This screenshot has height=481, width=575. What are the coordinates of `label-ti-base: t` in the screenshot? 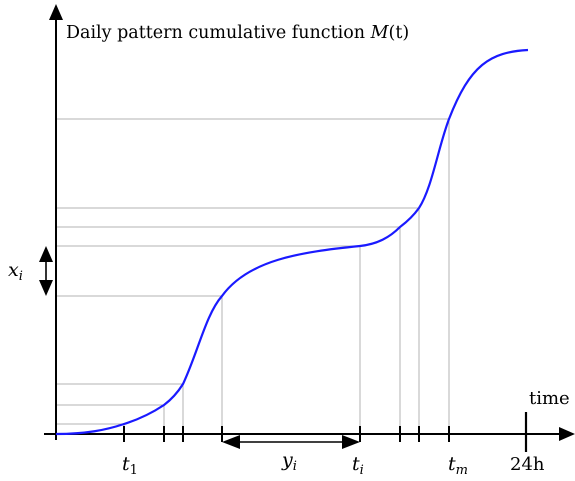 It's located at (356, 464).